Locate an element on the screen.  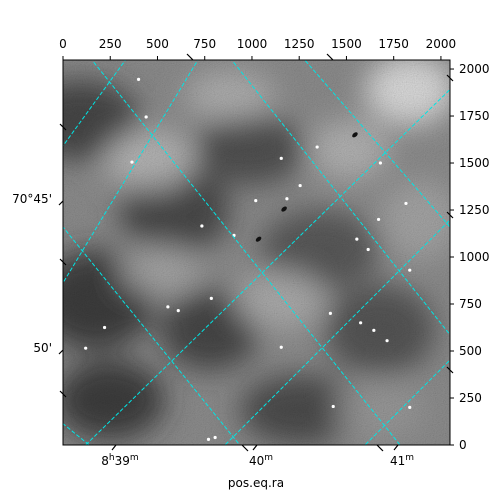
x-tick-label: 750 is located at coordinates (204, 44).